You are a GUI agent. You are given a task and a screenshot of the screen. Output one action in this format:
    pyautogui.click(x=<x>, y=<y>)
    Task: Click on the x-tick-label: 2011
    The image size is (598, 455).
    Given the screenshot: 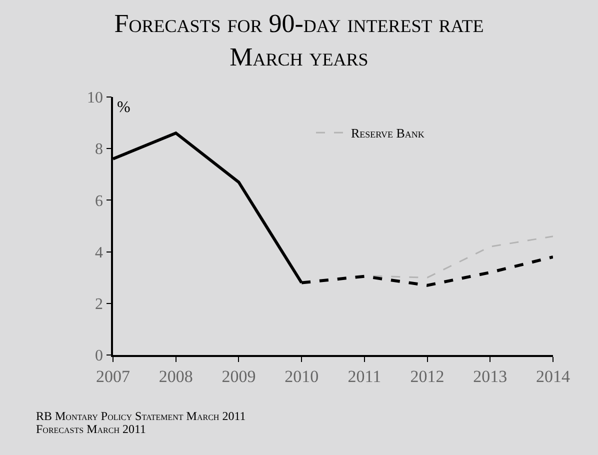 What is the action you would take?
    pyautogui.click(x=365, y=376)
    